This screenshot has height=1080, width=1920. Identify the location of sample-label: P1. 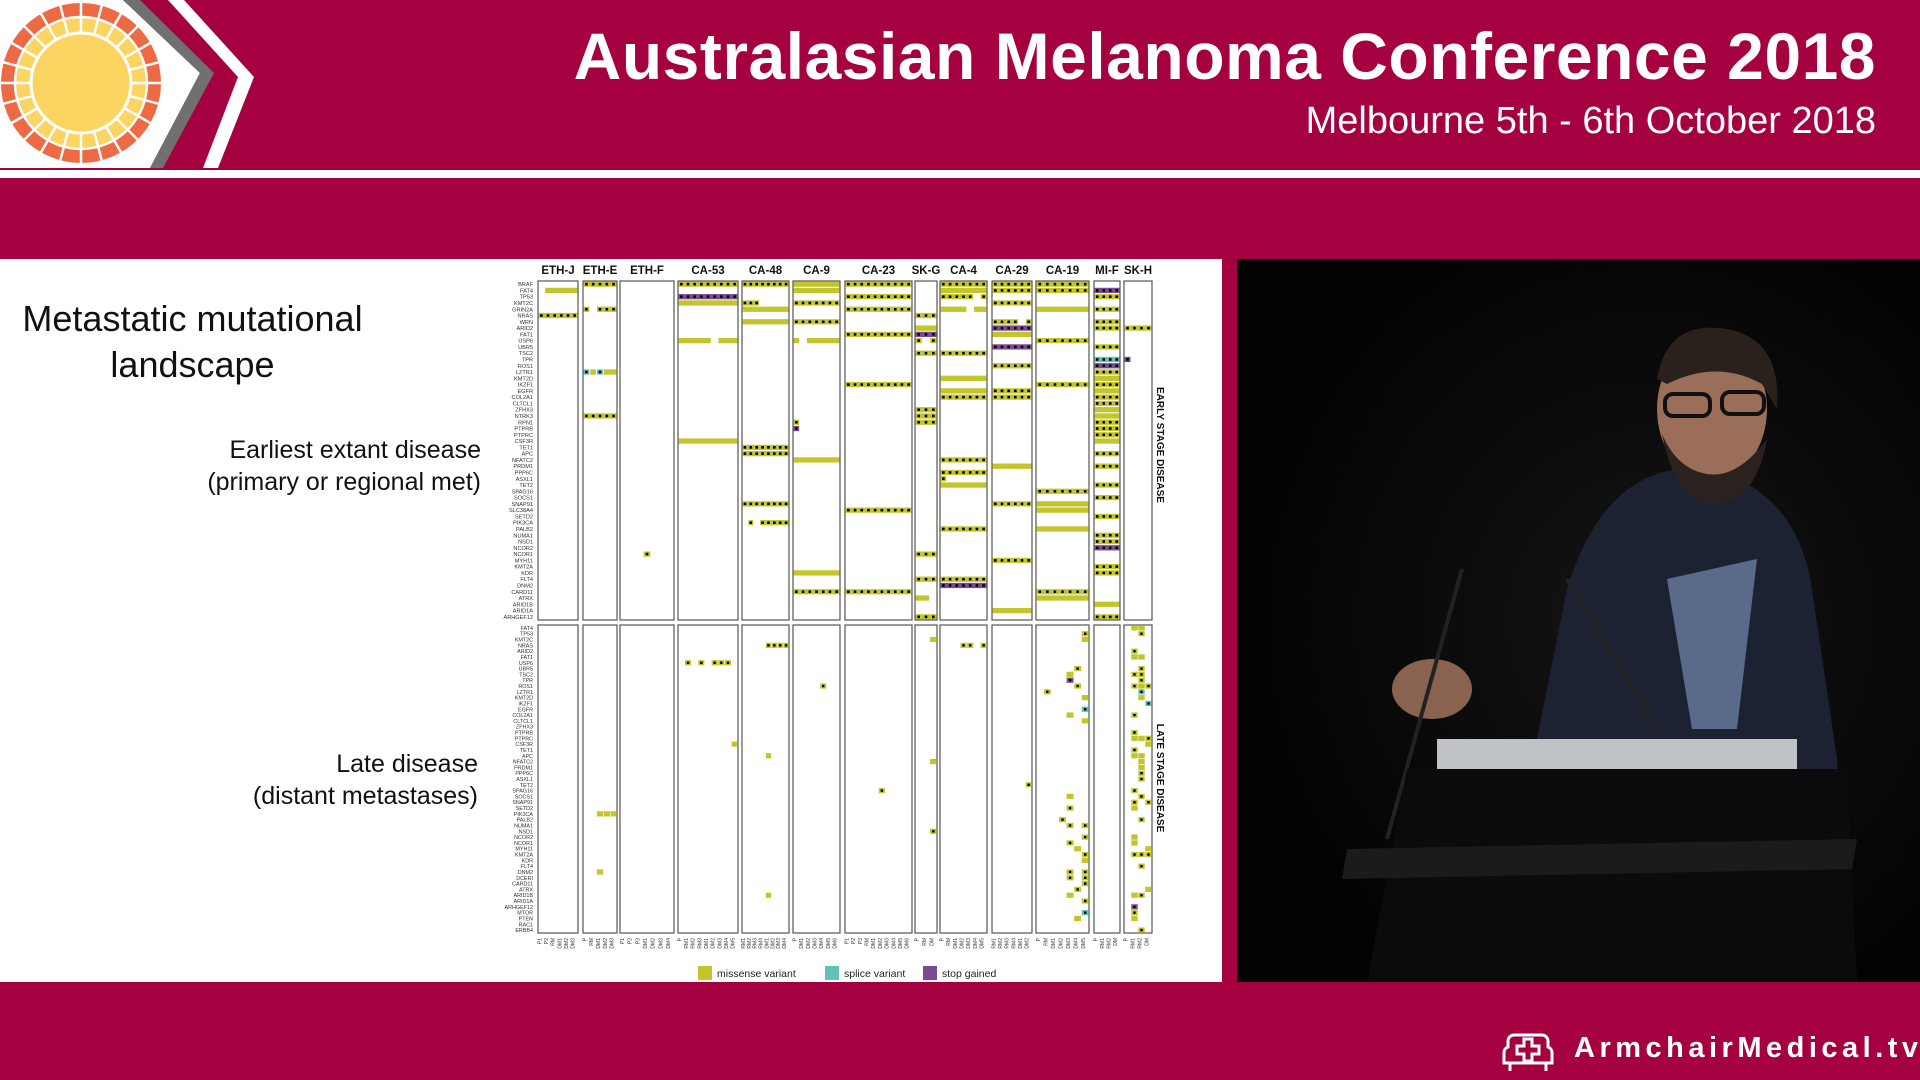
(623, 941).